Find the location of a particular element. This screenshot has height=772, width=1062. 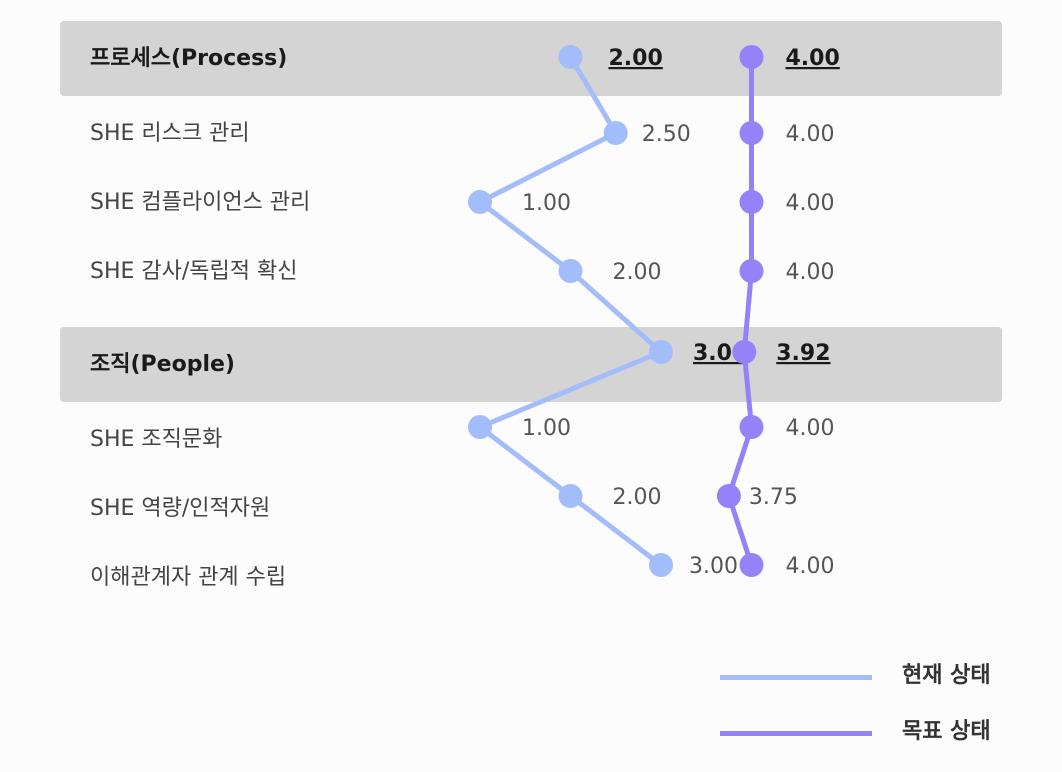

legend-swatch-target is located at coordinates (796, 733).